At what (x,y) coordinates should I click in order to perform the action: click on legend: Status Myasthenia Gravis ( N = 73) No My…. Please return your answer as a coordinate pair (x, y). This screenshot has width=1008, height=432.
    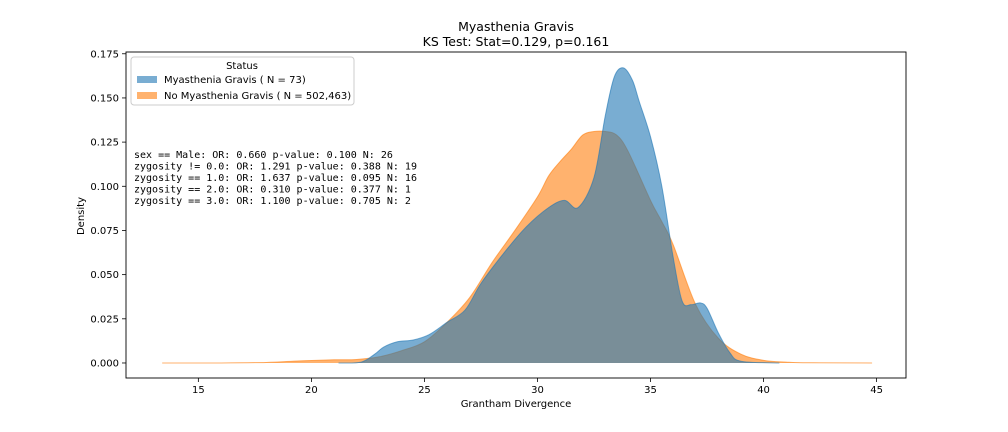
    Looking at the image, I should click on (242, 81).